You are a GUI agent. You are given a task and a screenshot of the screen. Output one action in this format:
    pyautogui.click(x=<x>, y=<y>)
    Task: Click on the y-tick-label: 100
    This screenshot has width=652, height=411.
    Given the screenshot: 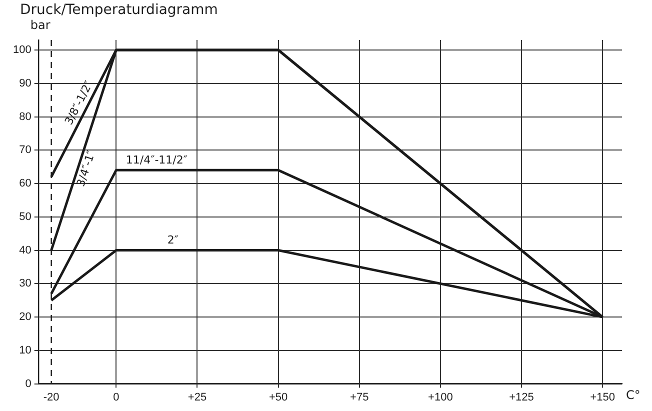 What is the action you would take?
    pyautogui.click(x=22, y=50)
    